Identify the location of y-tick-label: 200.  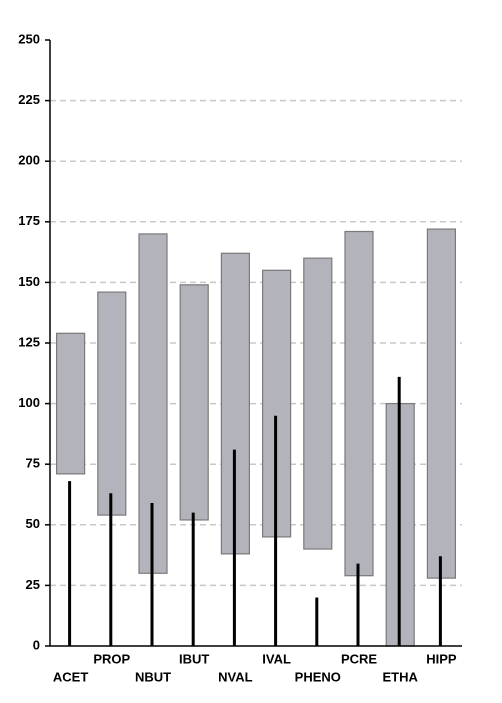
(29, 160).